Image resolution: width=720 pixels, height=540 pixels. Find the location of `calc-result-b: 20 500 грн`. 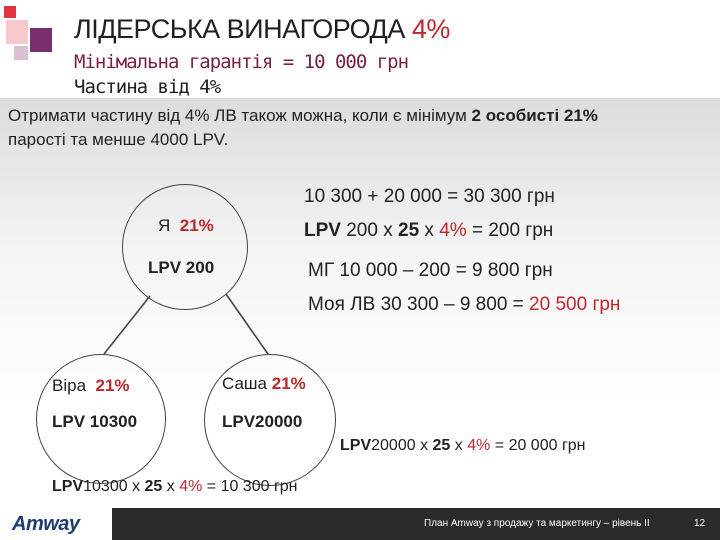

calc-result-b: 20 500 грн is located at coordinates (575, 304).